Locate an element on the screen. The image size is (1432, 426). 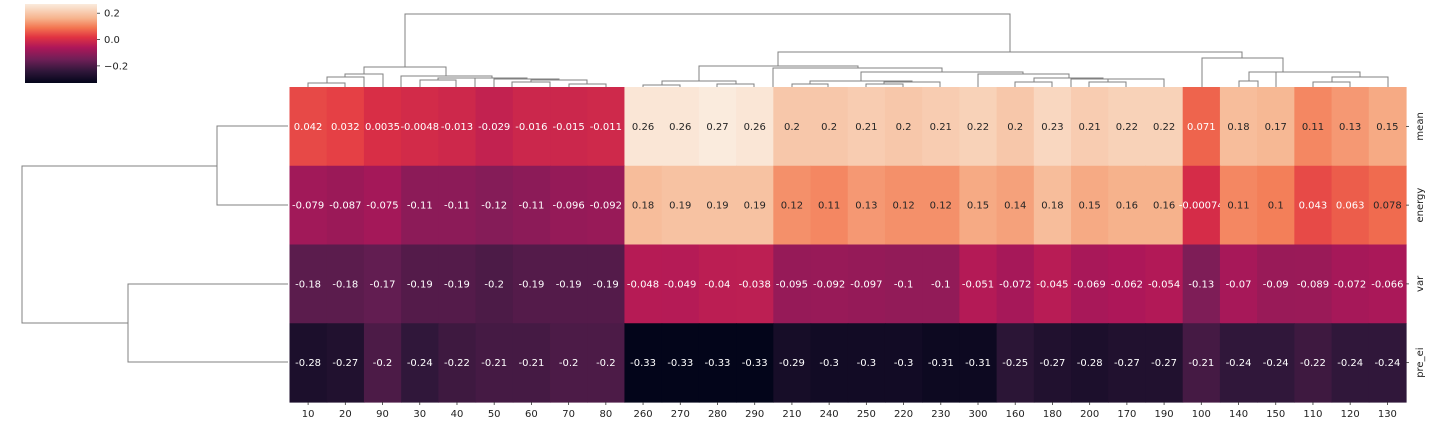
cell-label: -0.24 is located at coordinates (1239, 363).